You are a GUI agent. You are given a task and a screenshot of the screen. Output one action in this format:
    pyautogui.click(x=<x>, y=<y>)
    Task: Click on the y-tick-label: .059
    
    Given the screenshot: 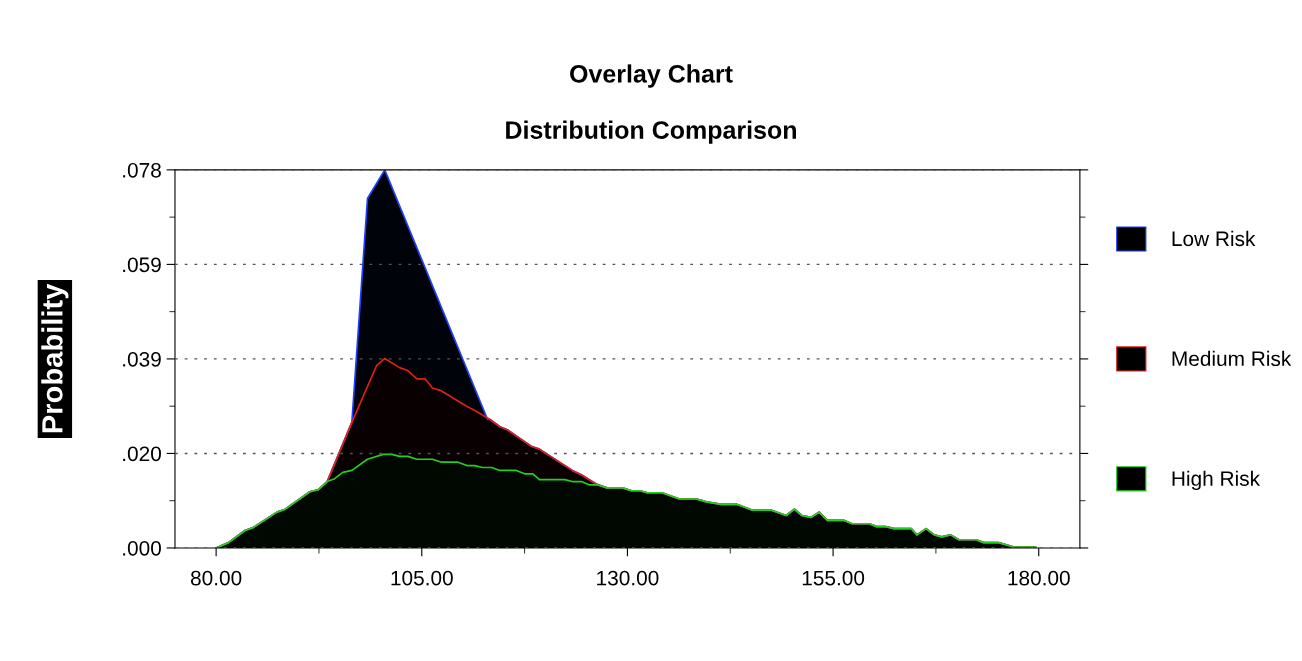 What is the action you would take?
    pyautogui.click(x=142, y=265)
    